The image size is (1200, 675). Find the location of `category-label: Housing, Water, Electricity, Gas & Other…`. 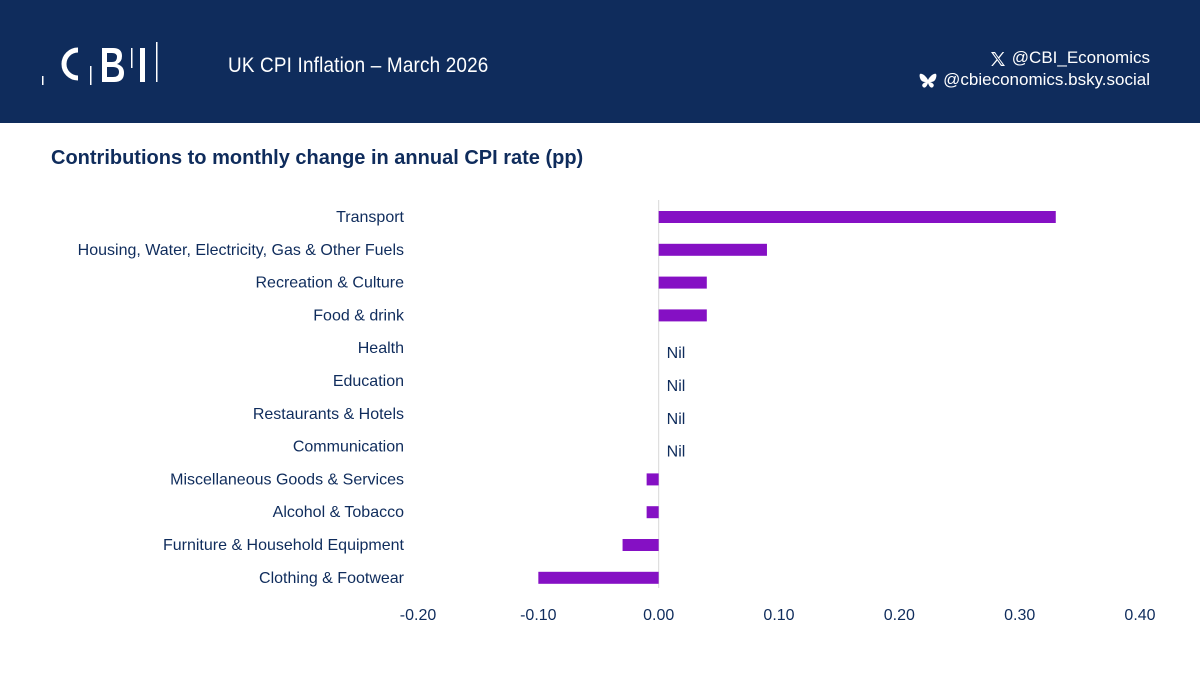

category-label: Housing, Water, Electricity, Gas & Other… is located at coordinates (241, 250).